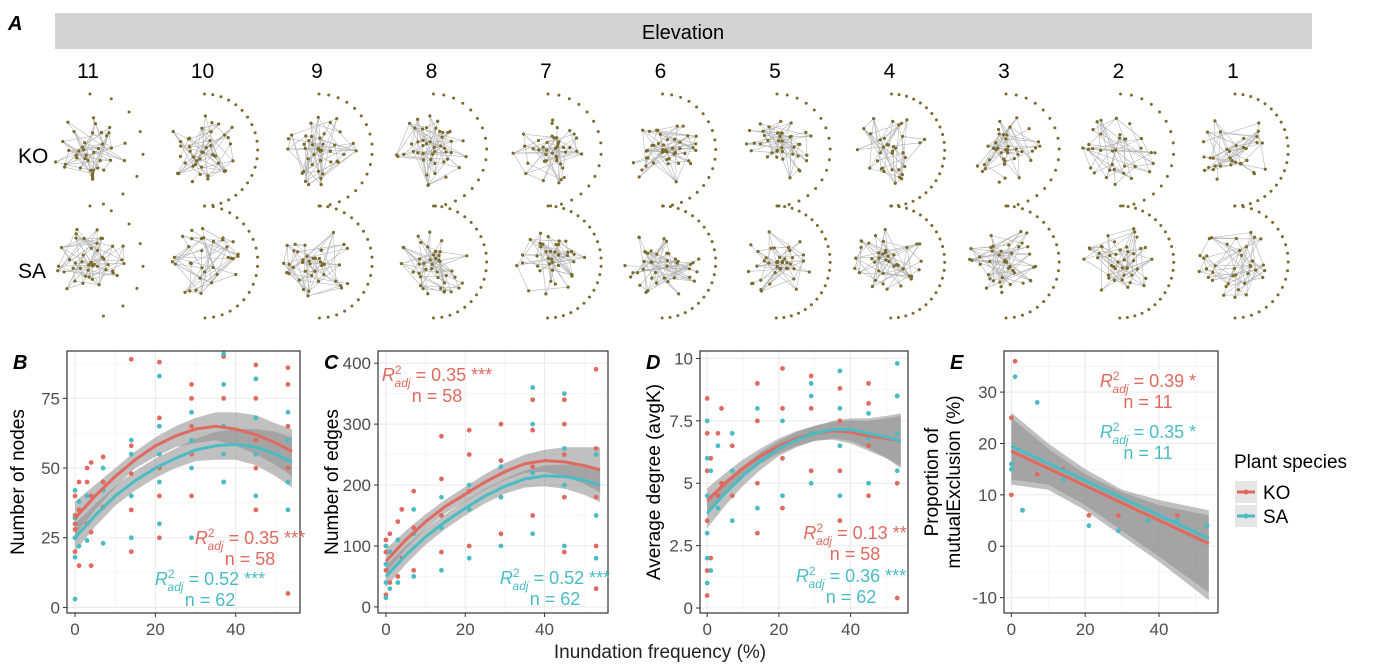 This screenshot has width=1375, height=670. Describe the element at coordinates (732, 433) in the screenshot. I see `panel-d-point-sa` at that location.